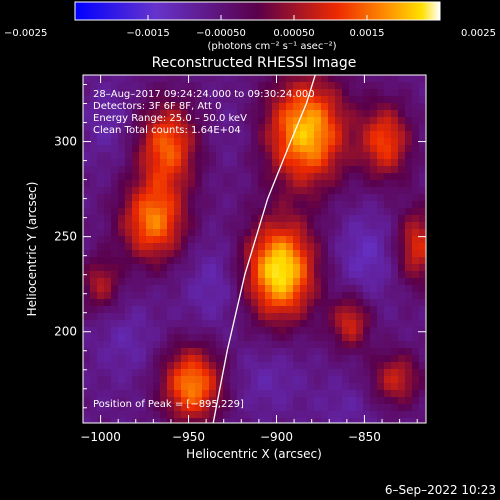 The image size is (500, 500). What do you see at coordinates (264, 249) in the screenshot?
I see `solar-limb-curve` at bounding box center [264, 249].